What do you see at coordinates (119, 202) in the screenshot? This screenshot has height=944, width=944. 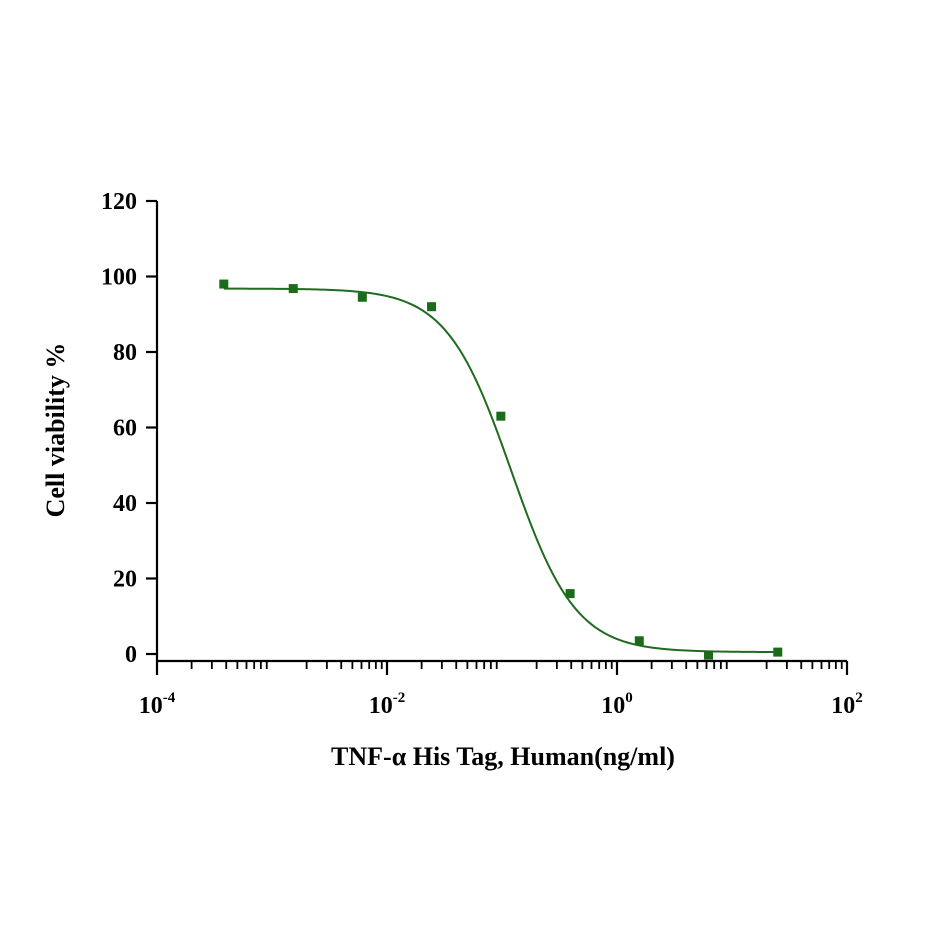 I see `y-tick-label: 120` at bounding box center [119, 202].